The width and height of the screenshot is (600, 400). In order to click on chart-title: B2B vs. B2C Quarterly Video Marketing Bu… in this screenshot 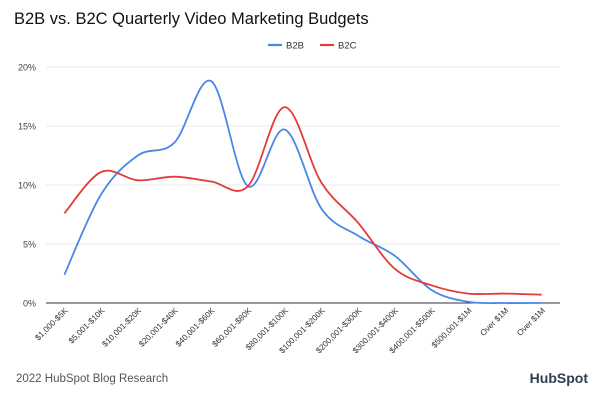, I will do `click(191, 19)`.